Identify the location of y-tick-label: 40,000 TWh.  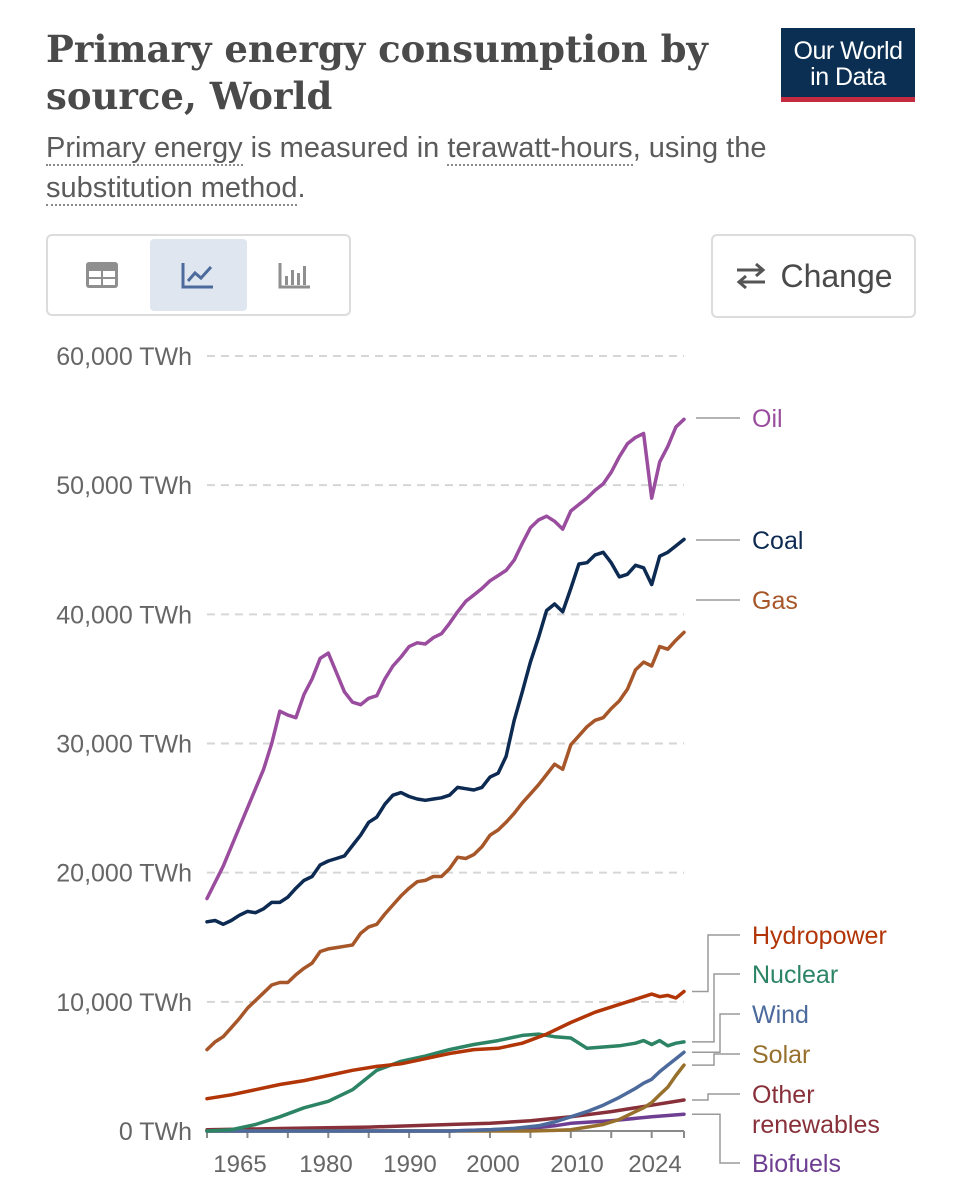
(124, 615).